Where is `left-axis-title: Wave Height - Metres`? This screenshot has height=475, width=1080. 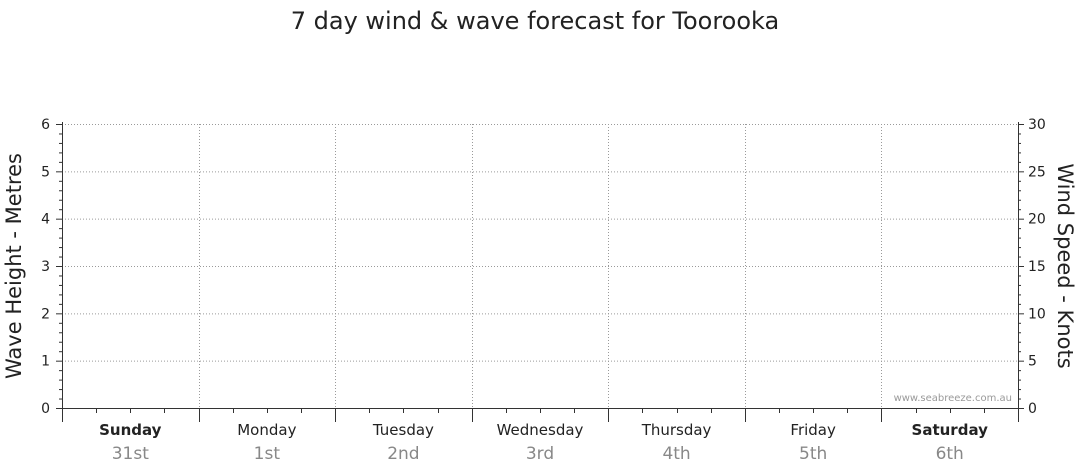 left-axis-title: Wave Height - Metres is located at coordinates (14, 266).